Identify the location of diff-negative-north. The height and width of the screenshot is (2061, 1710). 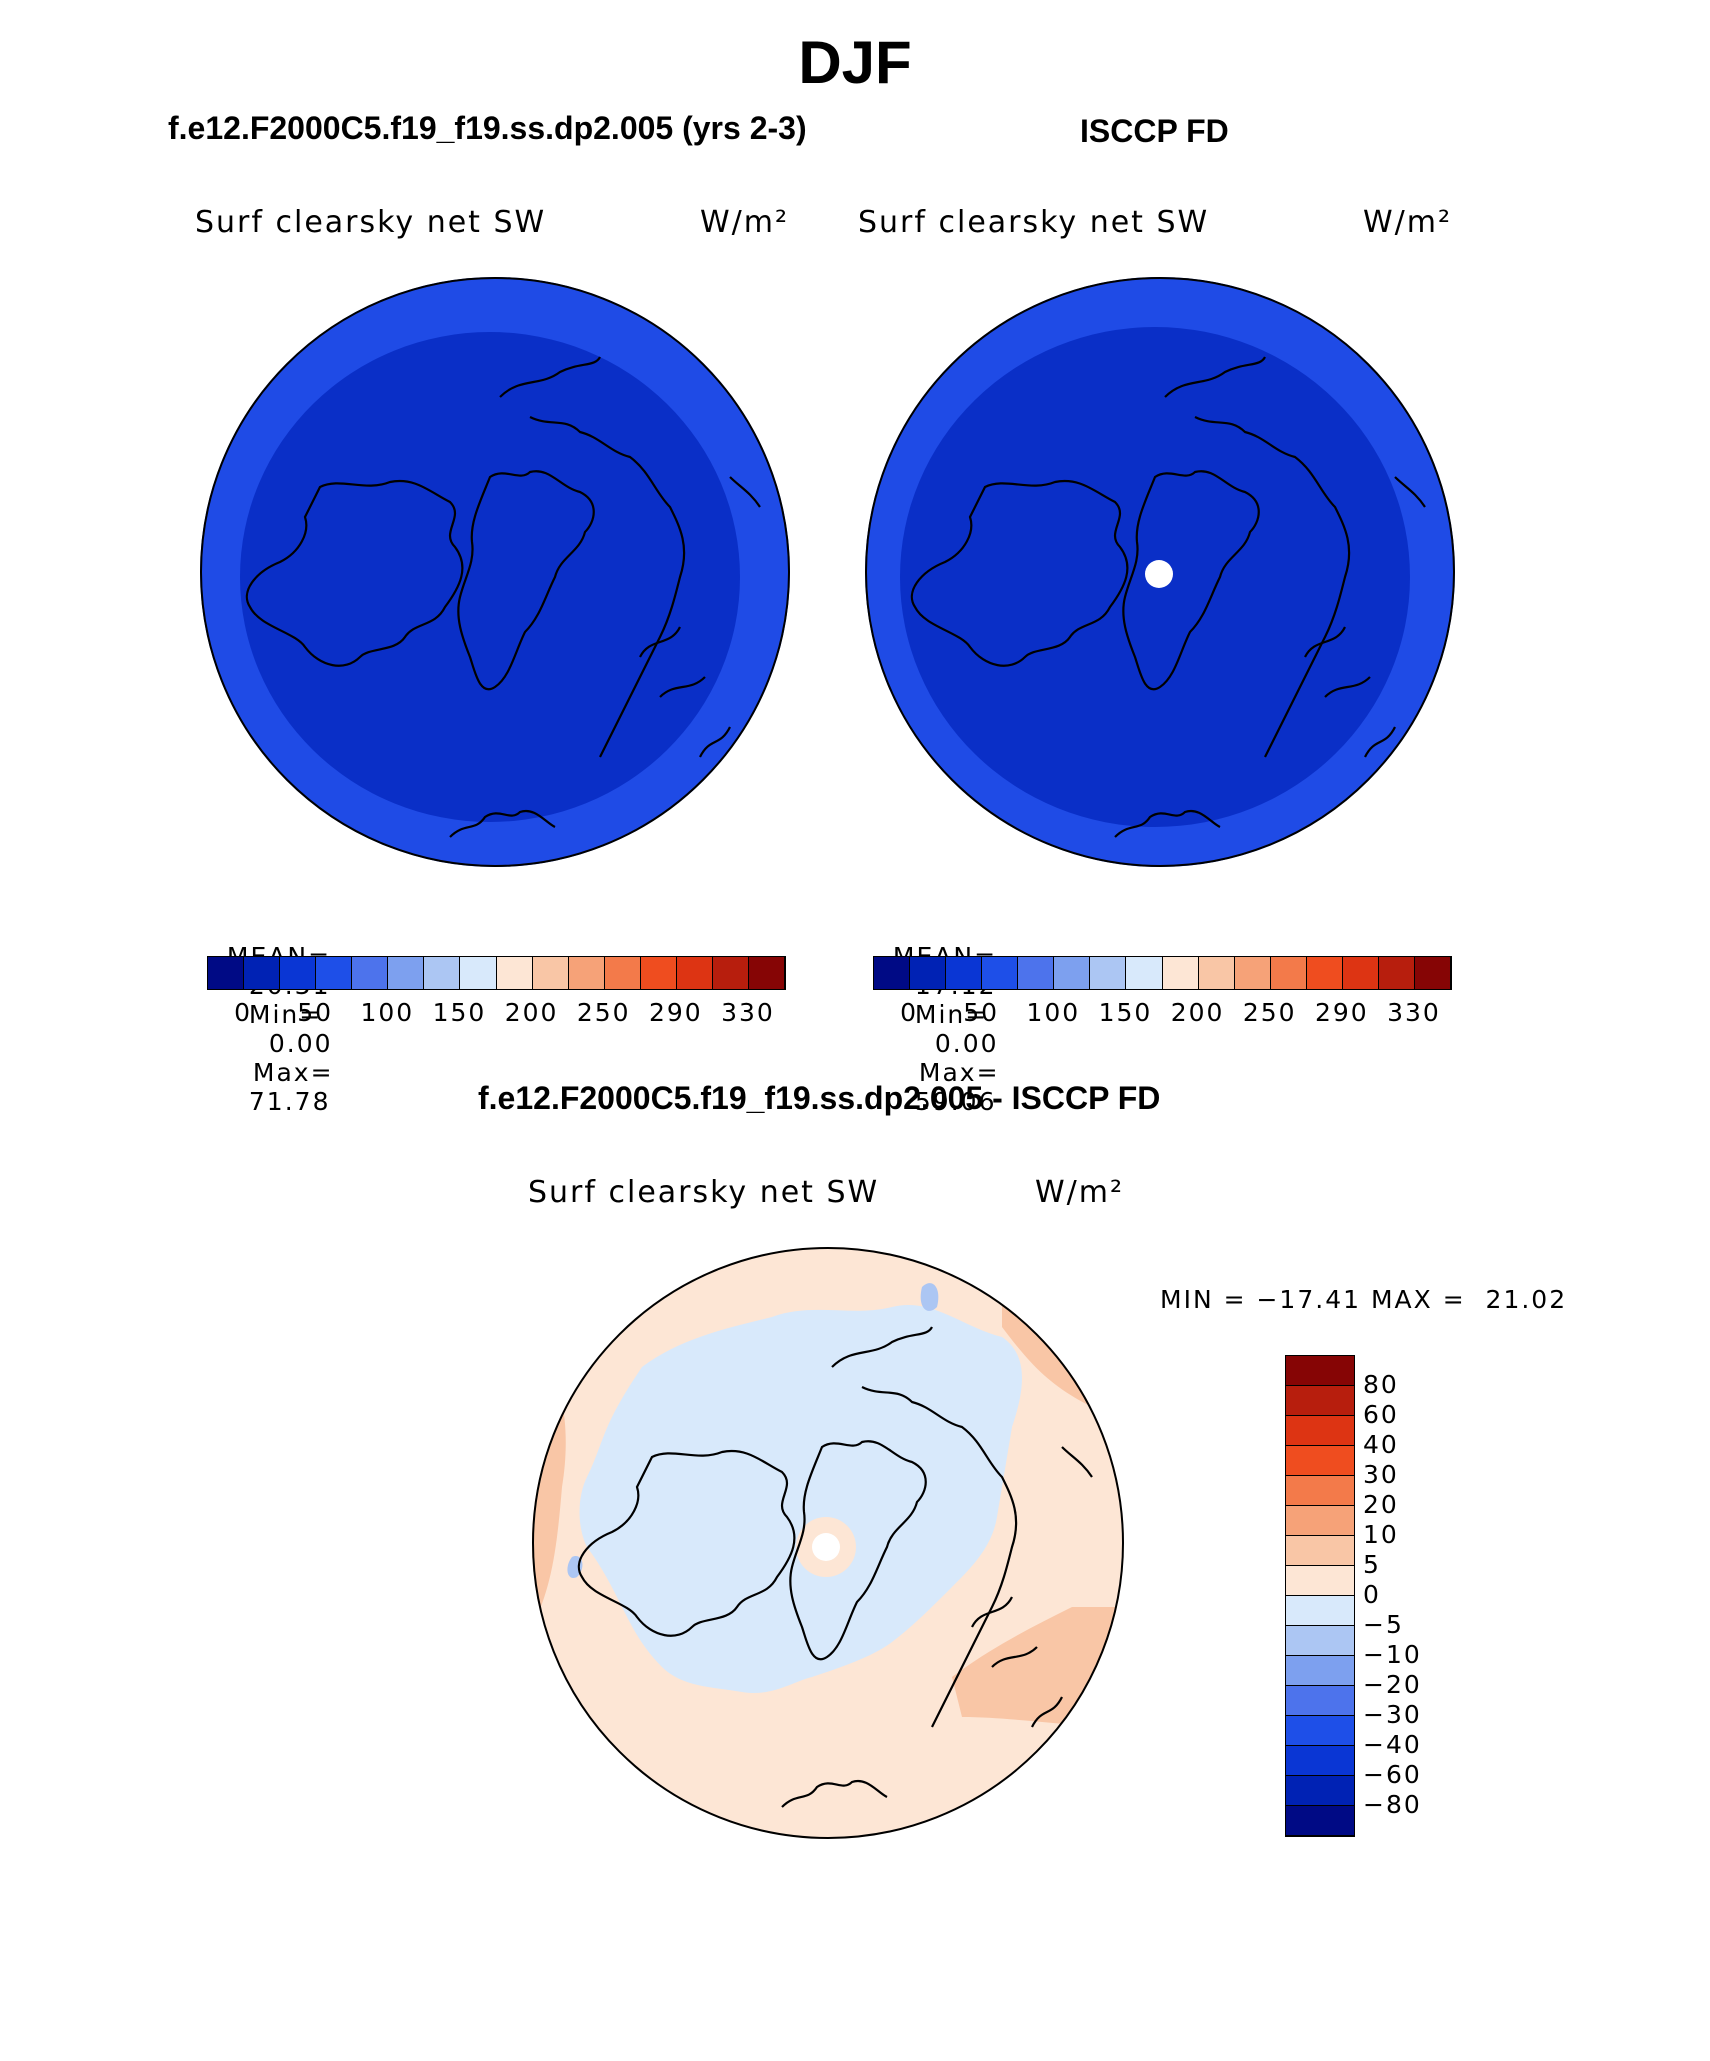
(929, 1297).